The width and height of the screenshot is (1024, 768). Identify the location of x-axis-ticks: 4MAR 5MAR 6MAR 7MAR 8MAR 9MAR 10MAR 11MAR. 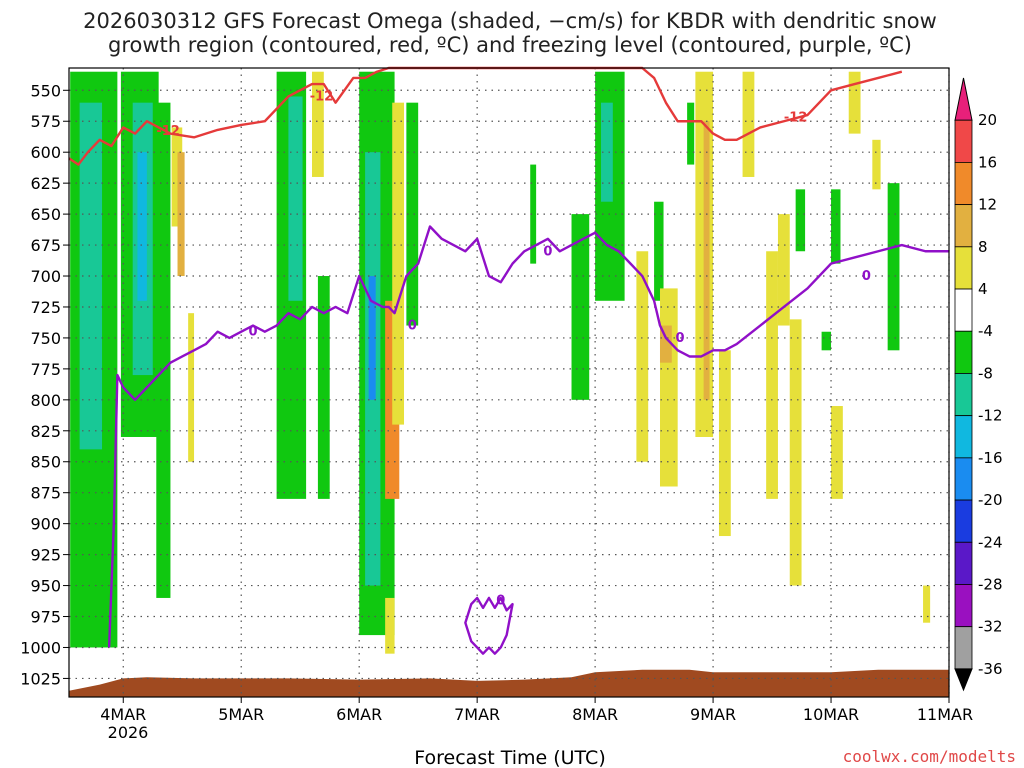
(536, 710).